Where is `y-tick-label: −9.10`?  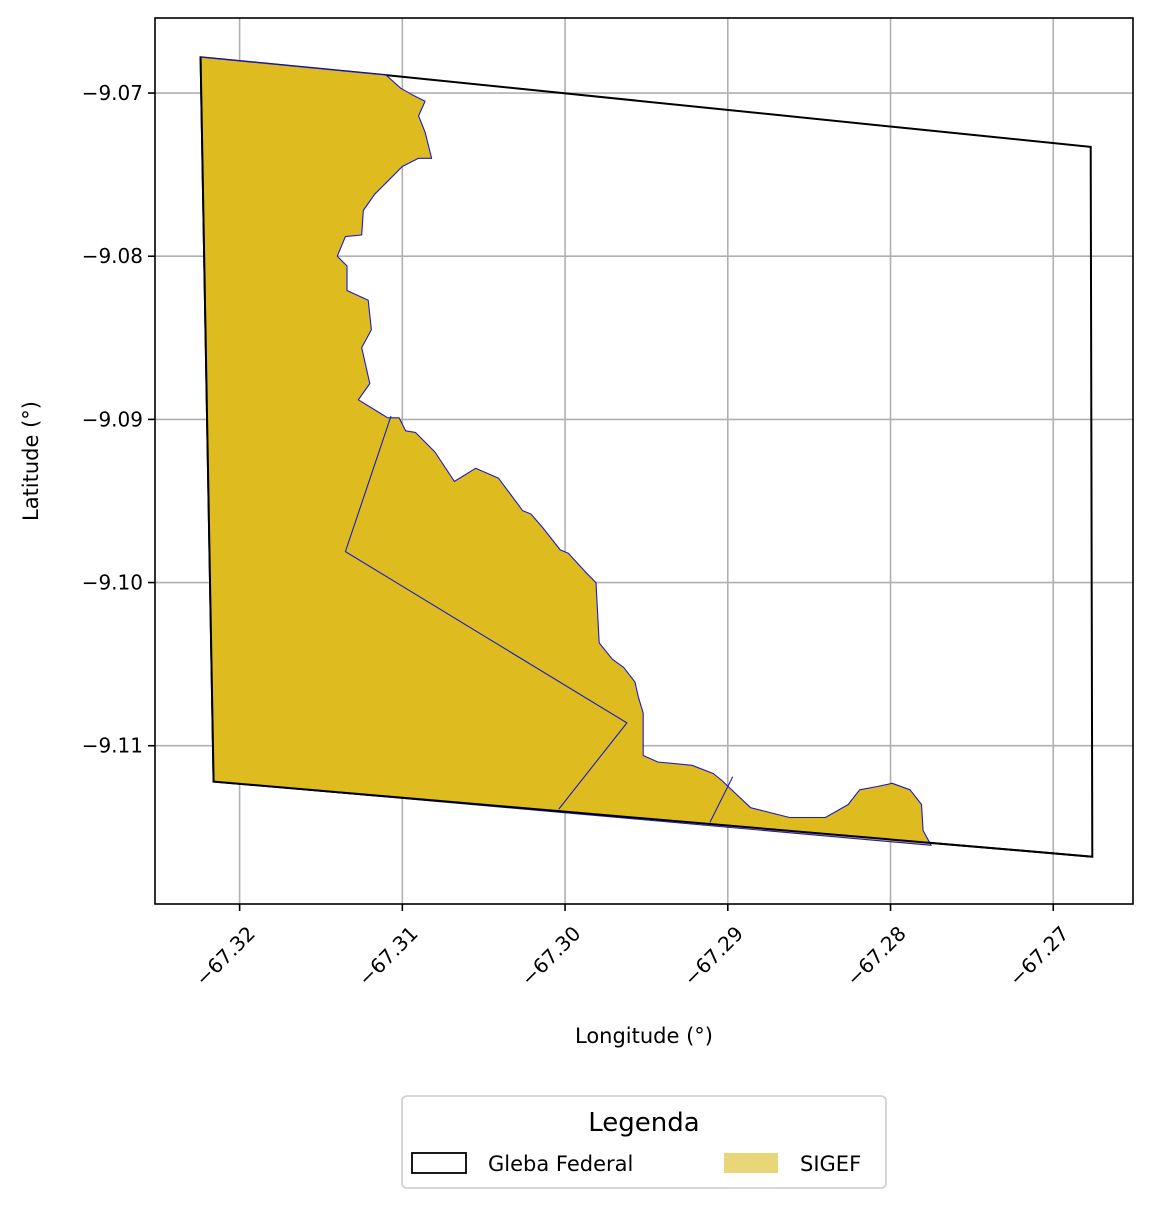 y-tick-label: −9.10 is located at coordinates (112, 583).